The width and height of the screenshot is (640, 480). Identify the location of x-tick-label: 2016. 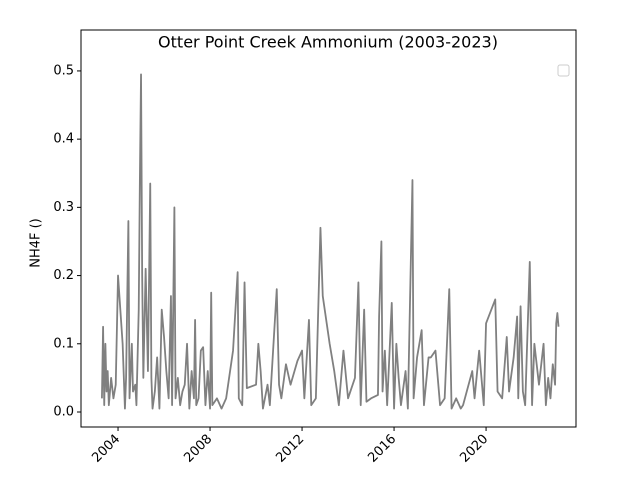
(382, 449).